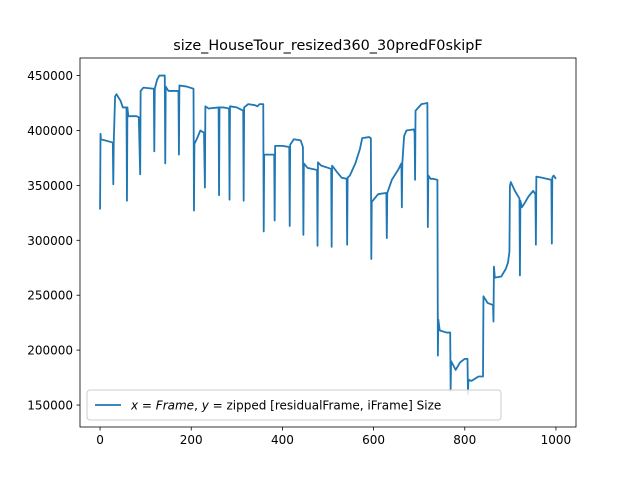 This screenshot has height=480, width=640. I want to click on y-tick-label: 350000, so click(50, 186).